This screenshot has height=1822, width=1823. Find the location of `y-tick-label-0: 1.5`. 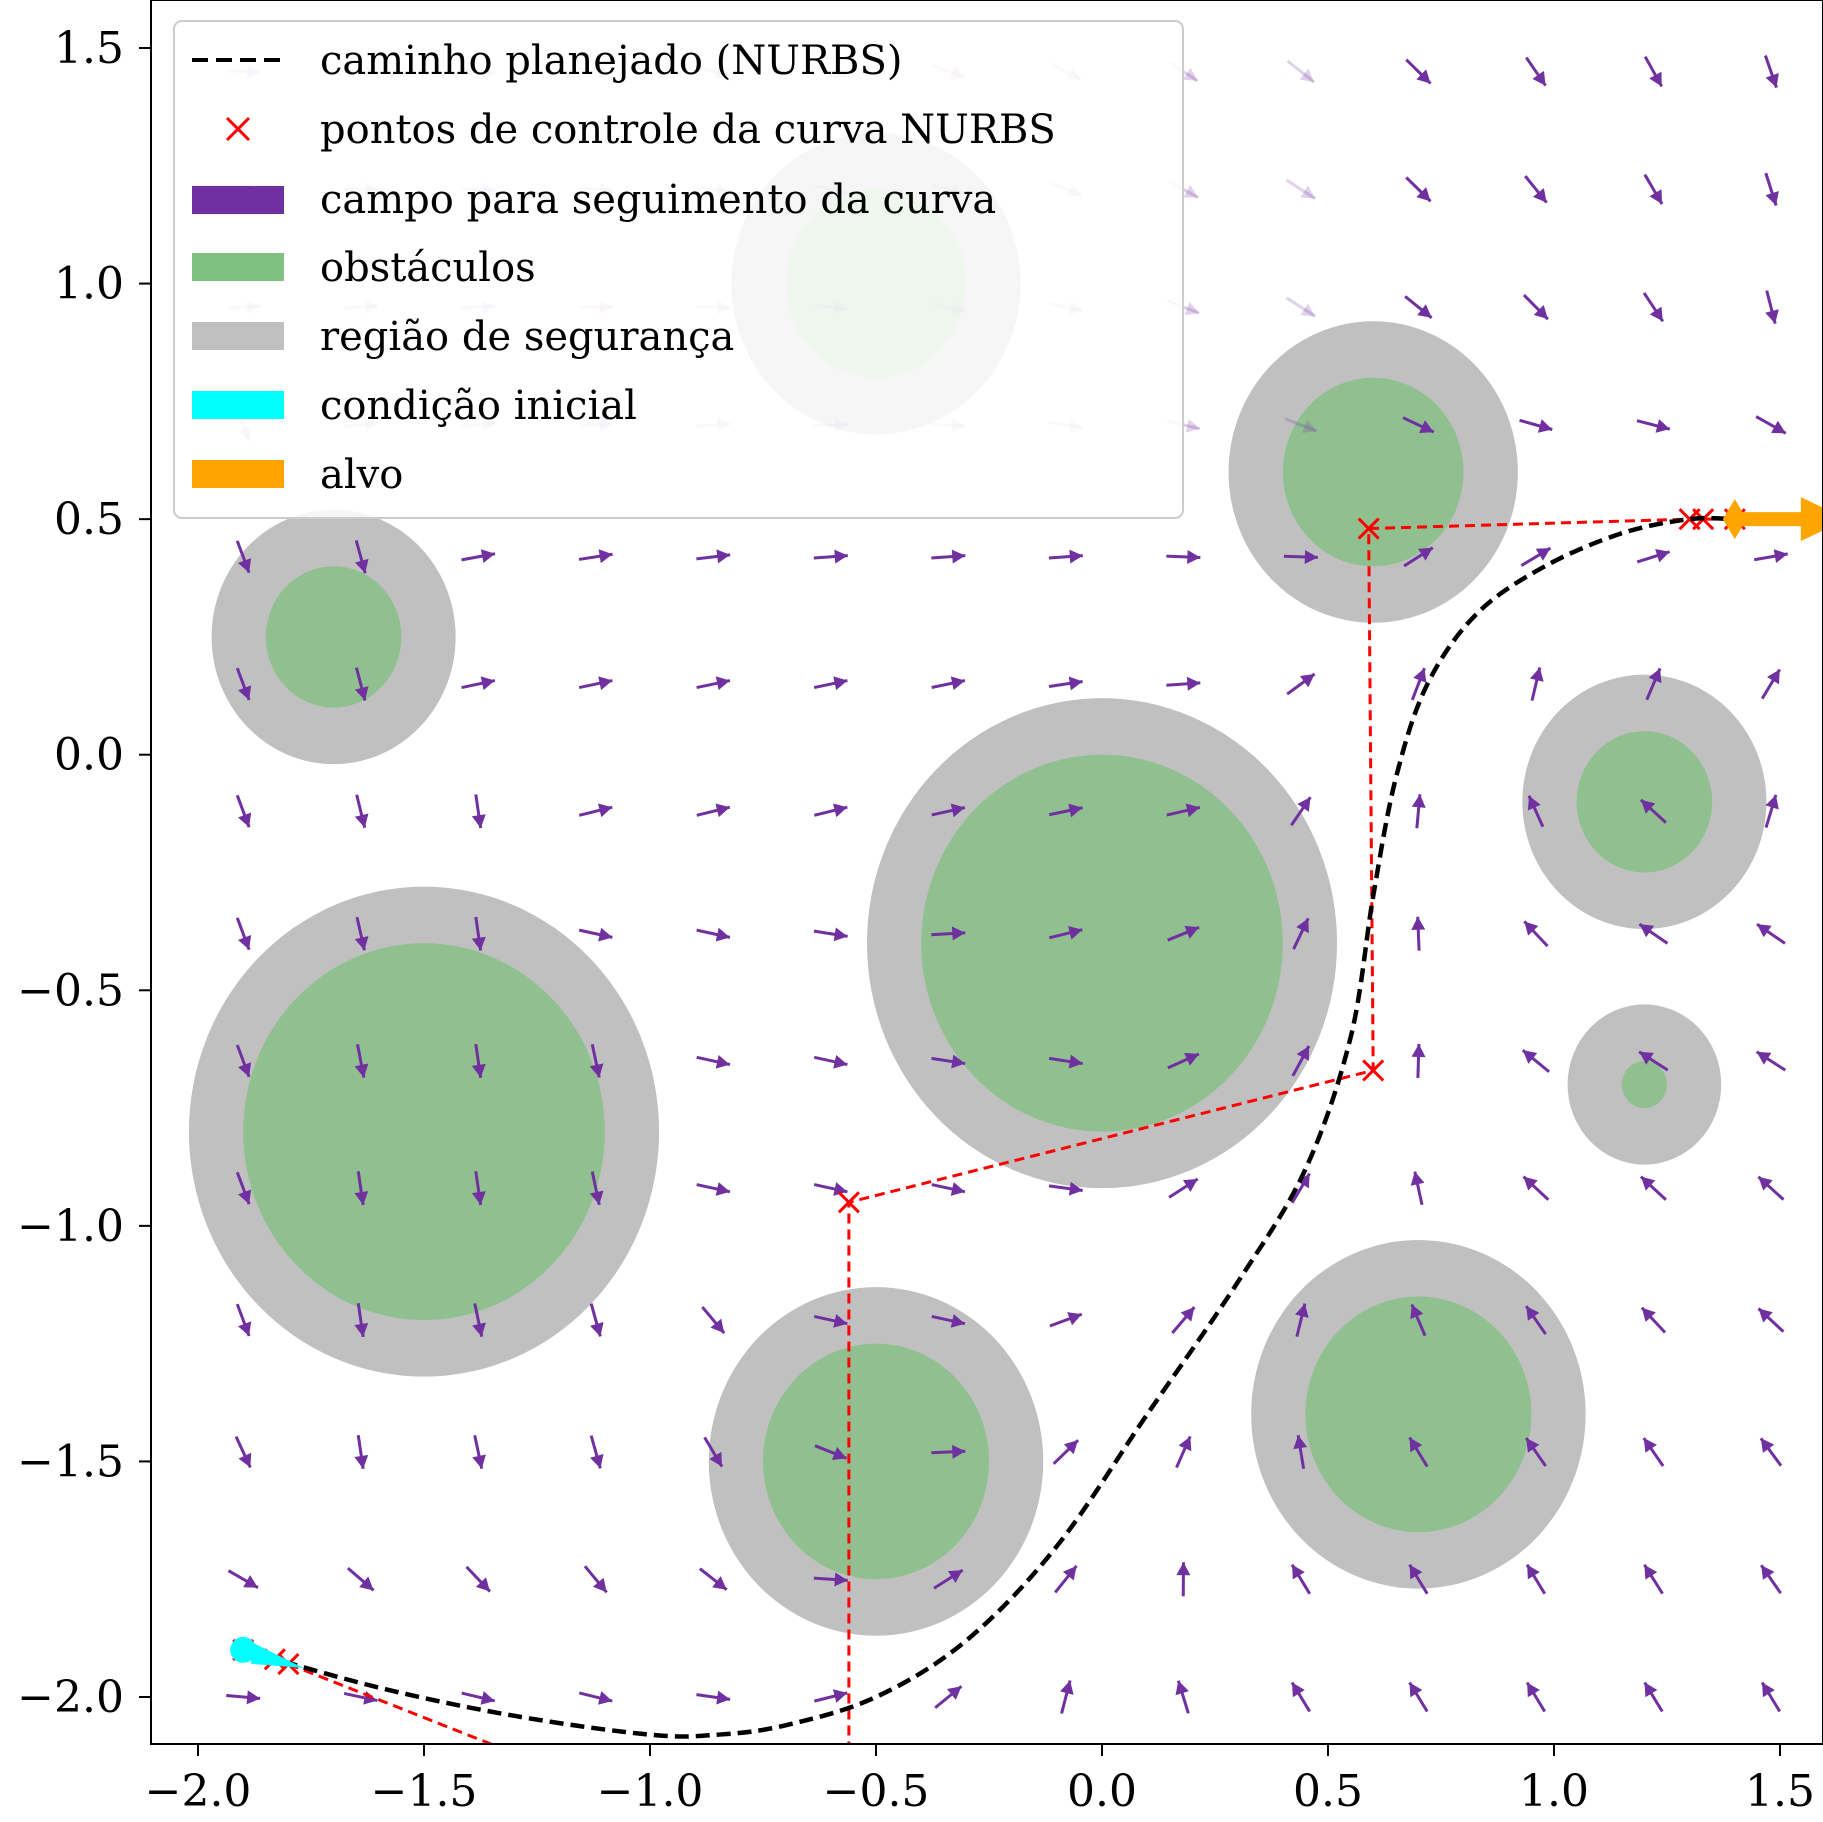

y-tick-label-0: 1.5 is located at coordinates (89, 48).